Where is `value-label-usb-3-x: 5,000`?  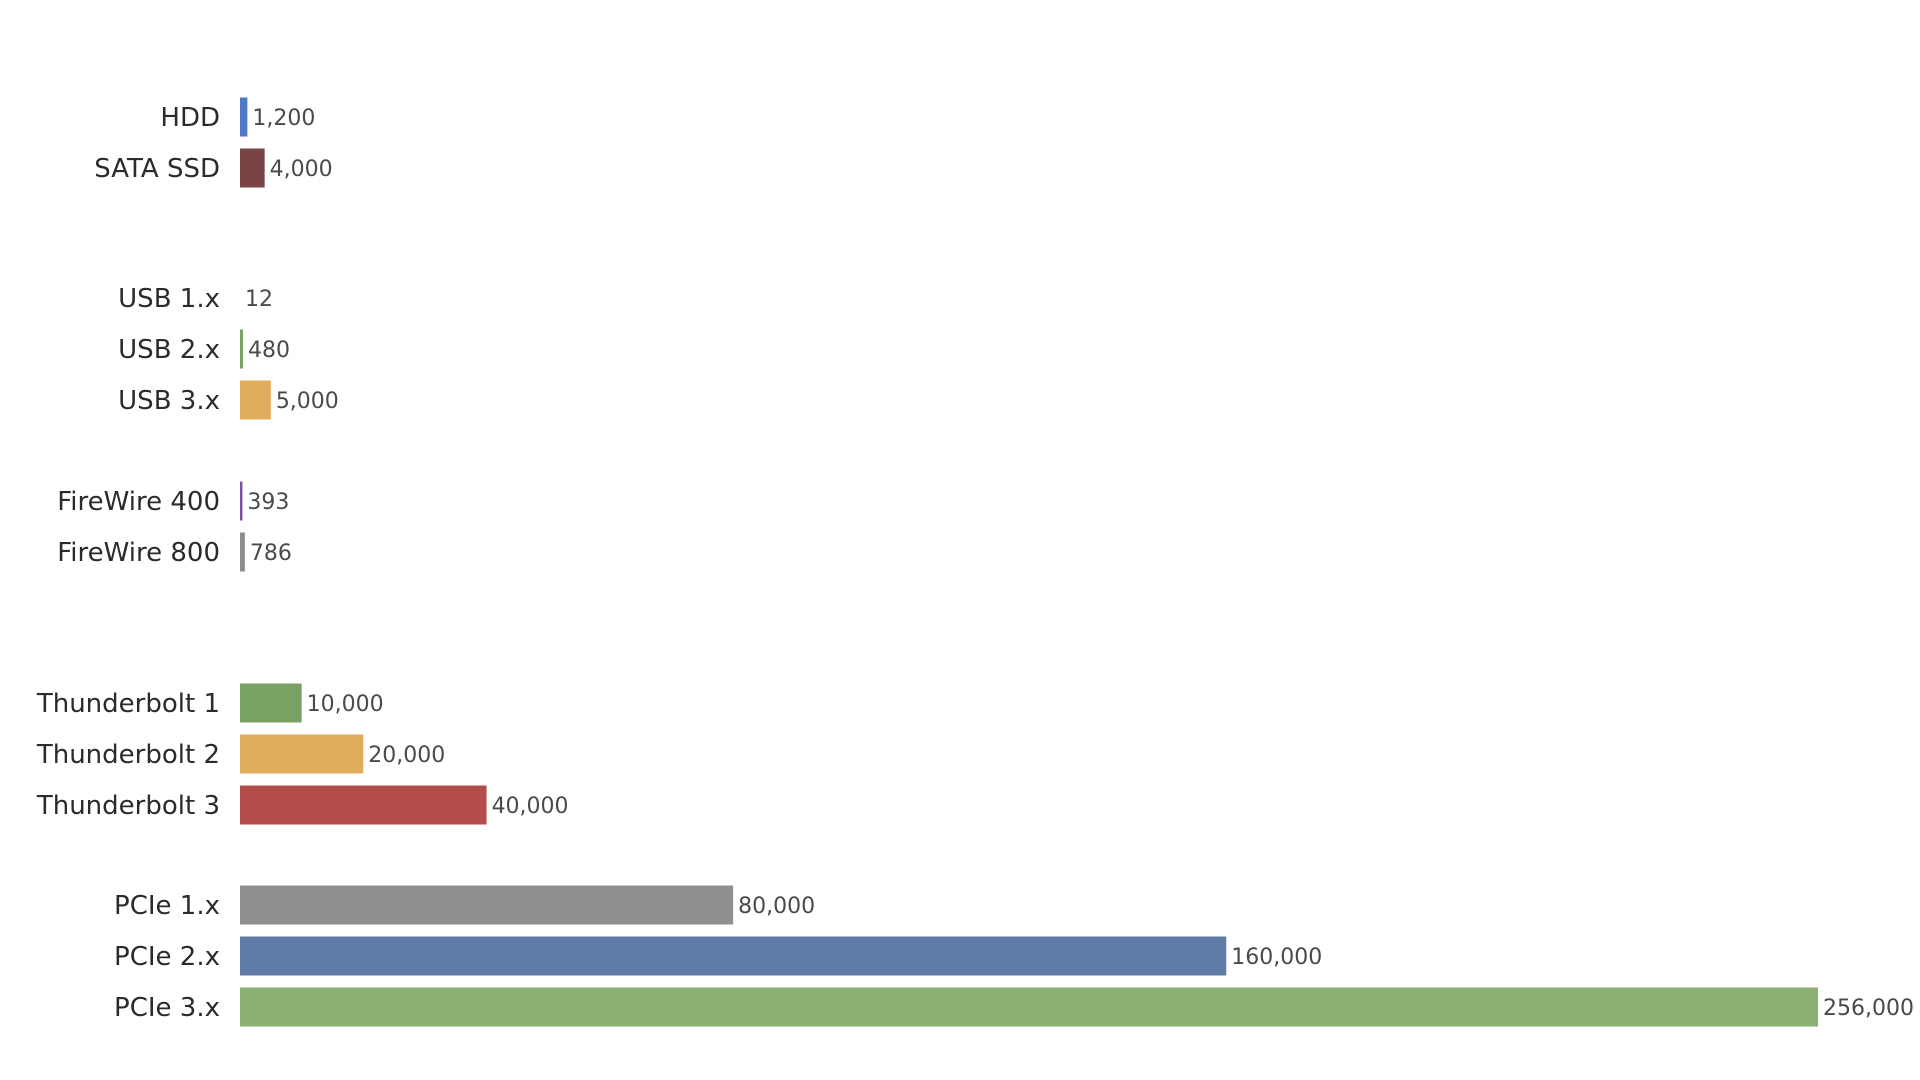 value-label-usb-3-x: 5,000 is located at coordinates (307, 401).